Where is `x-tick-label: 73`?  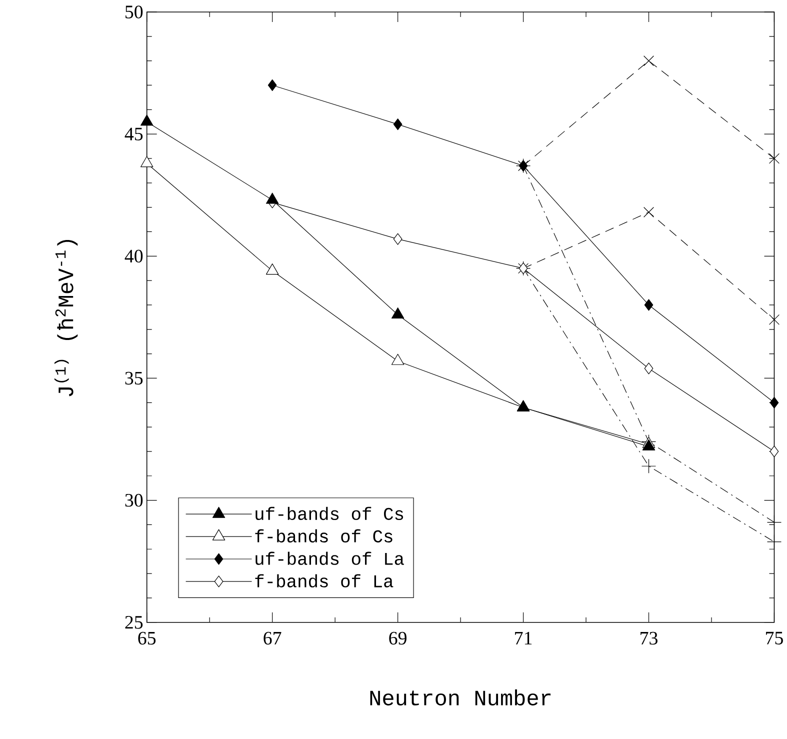
x-tick-label: 73 is located at coordinates (649, 638).